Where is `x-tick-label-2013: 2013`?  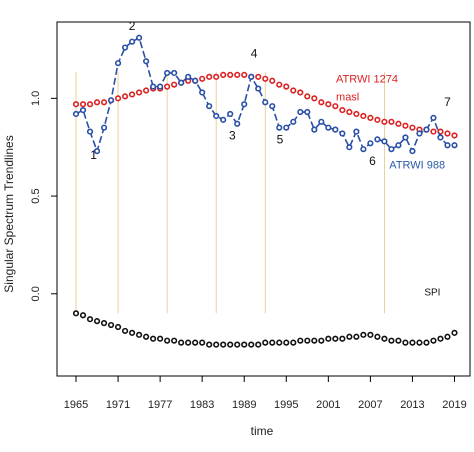
x-tick-label-2013: 2013 is located at coordinates (412, 405).